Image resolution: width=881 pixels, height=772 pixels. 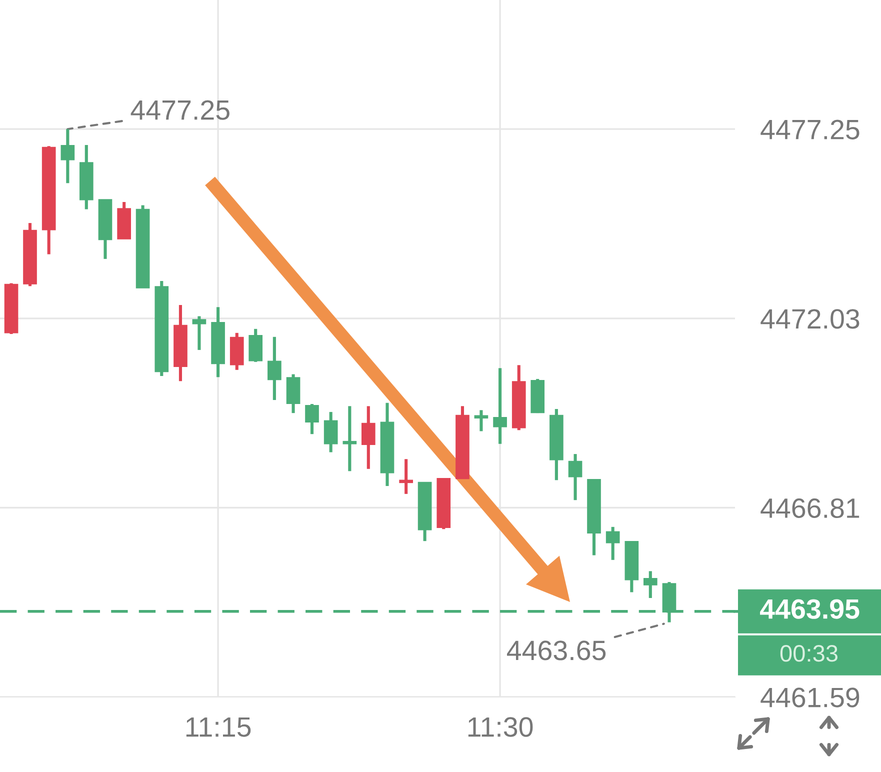 What do you see at coordinates (500, 727) in the screenshot?
I see `x-tick-label: 11:30` at bounding box center [500, 727].